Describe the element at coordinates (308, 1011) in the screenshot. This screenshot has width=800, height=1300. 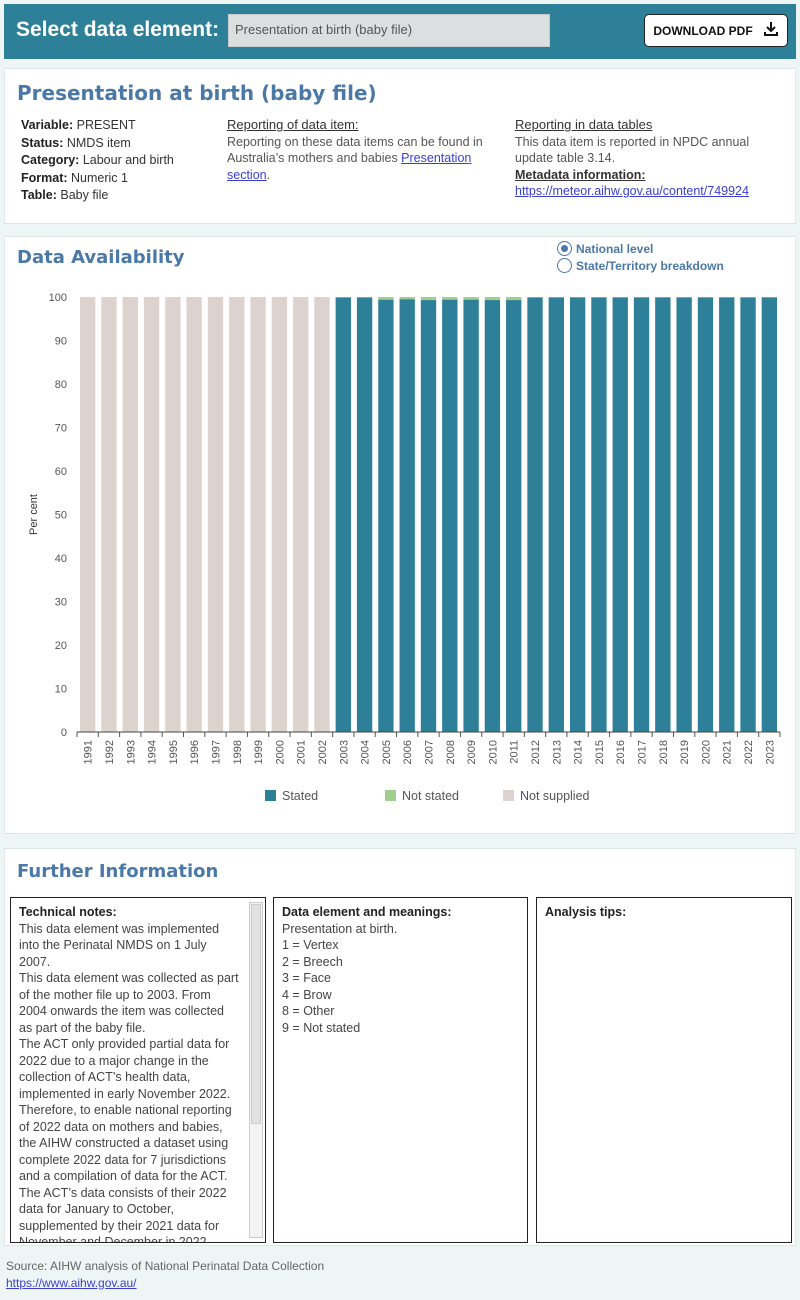
I see `meaning-item: 8 = Other` at that location.